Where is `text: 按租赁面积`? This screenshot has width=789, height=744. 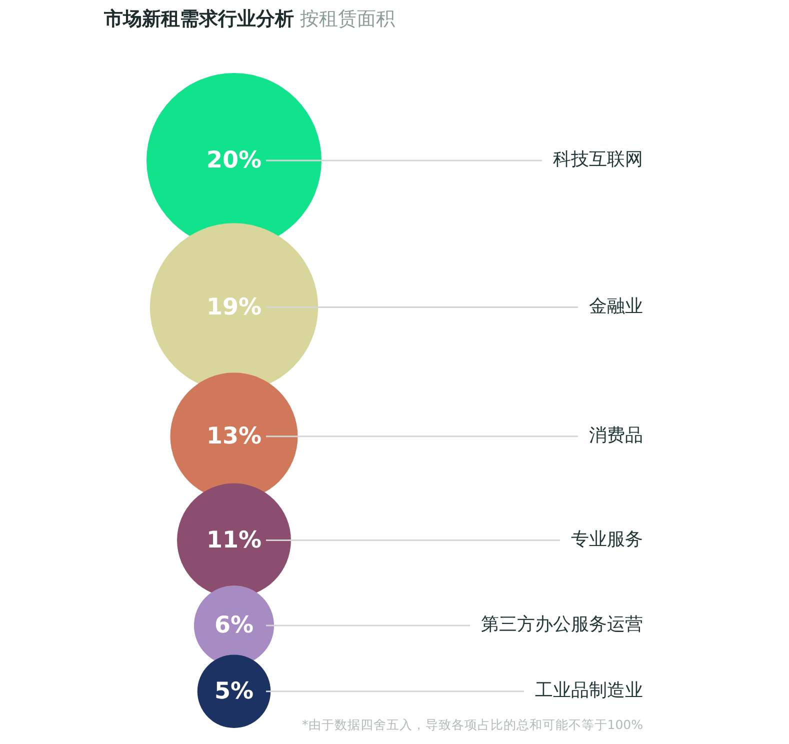
text: 按租赁面积 is located at coordinates (347, 19).